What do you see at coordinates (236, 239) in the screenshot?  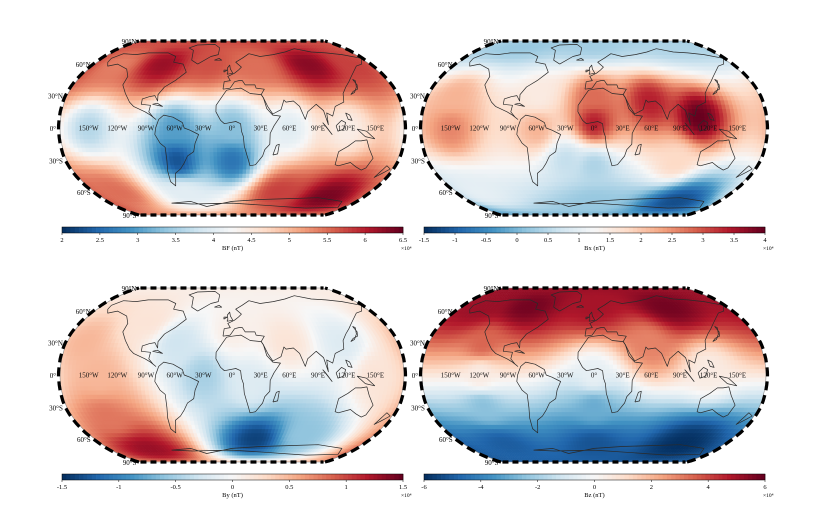 I see `colorbar: 2 2.5 3 3.5 4 4.5 5 5.5 6 6.5 BF (nT) ×10⁴` at bounding box center [236, 239].